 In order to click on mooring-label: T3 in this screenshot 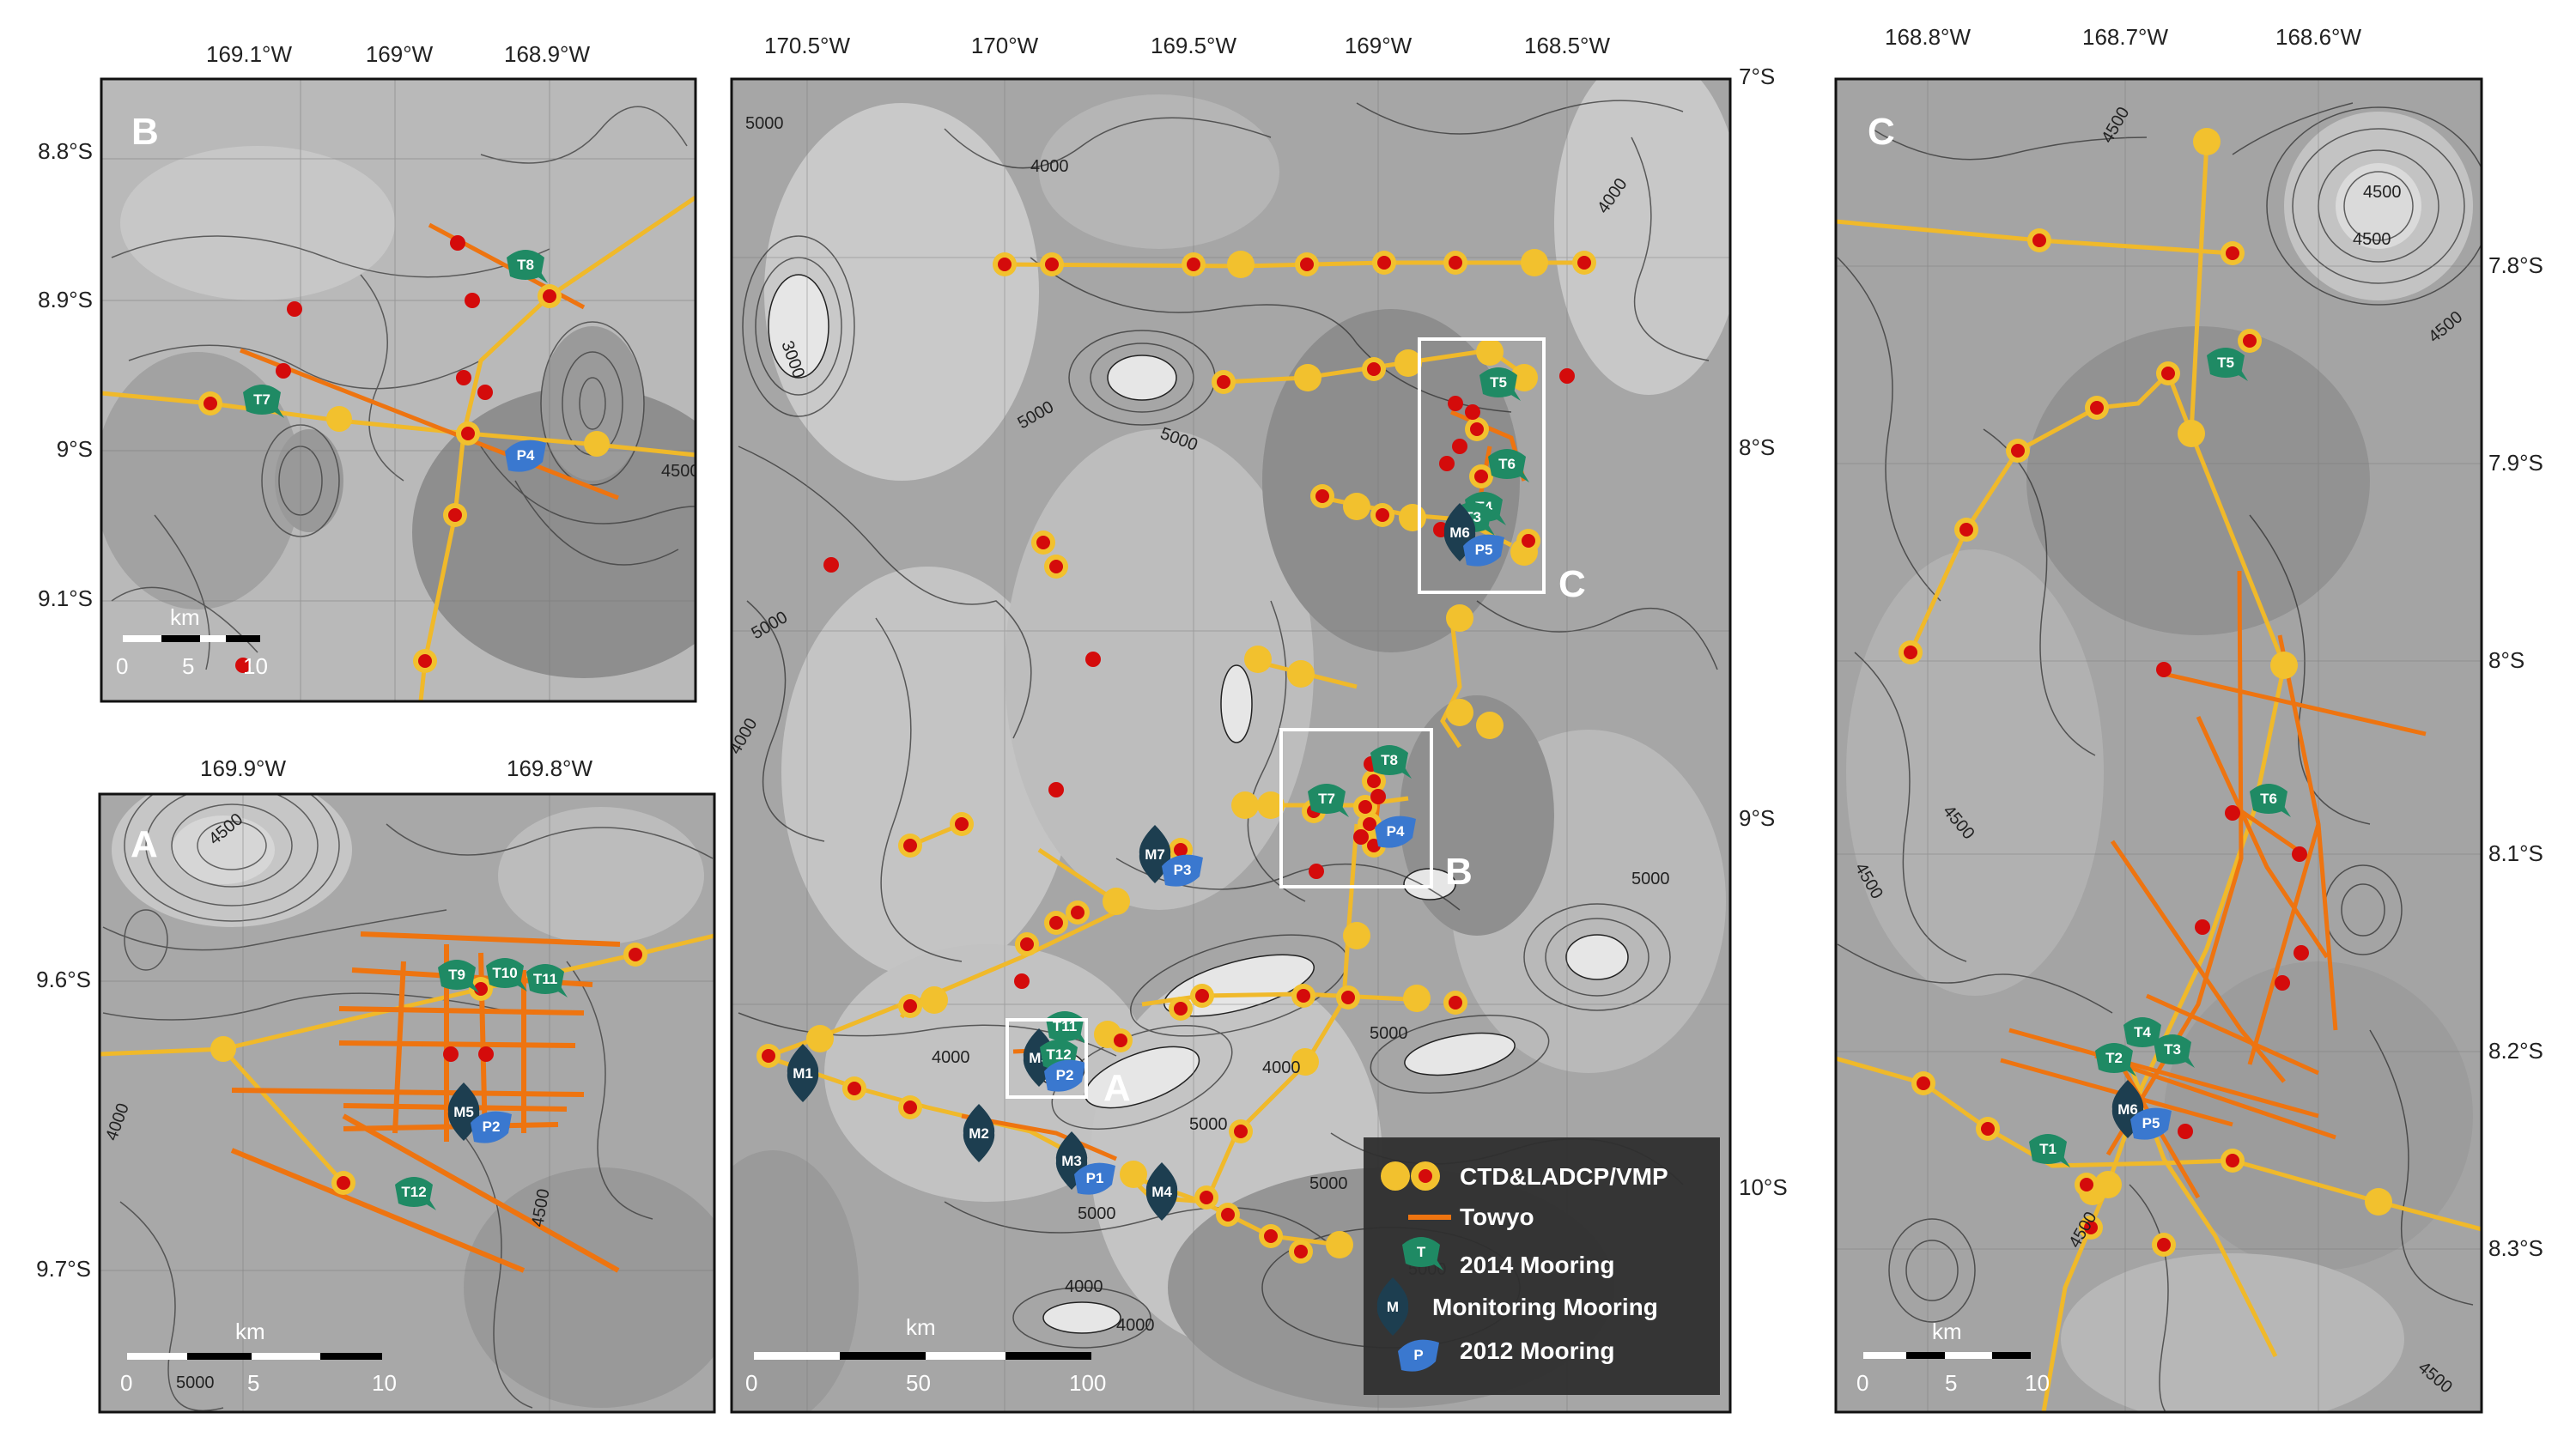, I will do `click(2172, 1050)`.